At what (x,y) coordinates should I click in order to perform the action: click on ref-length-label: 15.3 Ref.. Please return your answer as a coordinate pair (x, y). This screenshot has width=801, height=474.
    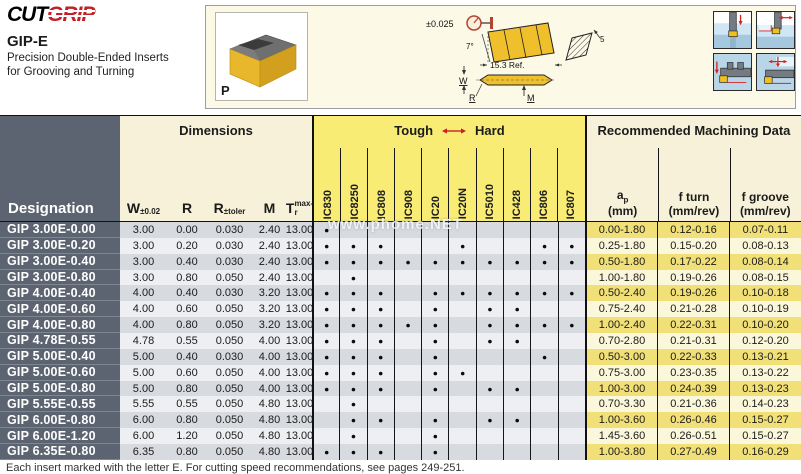
    Looking at the image, I should click on (507, 65).